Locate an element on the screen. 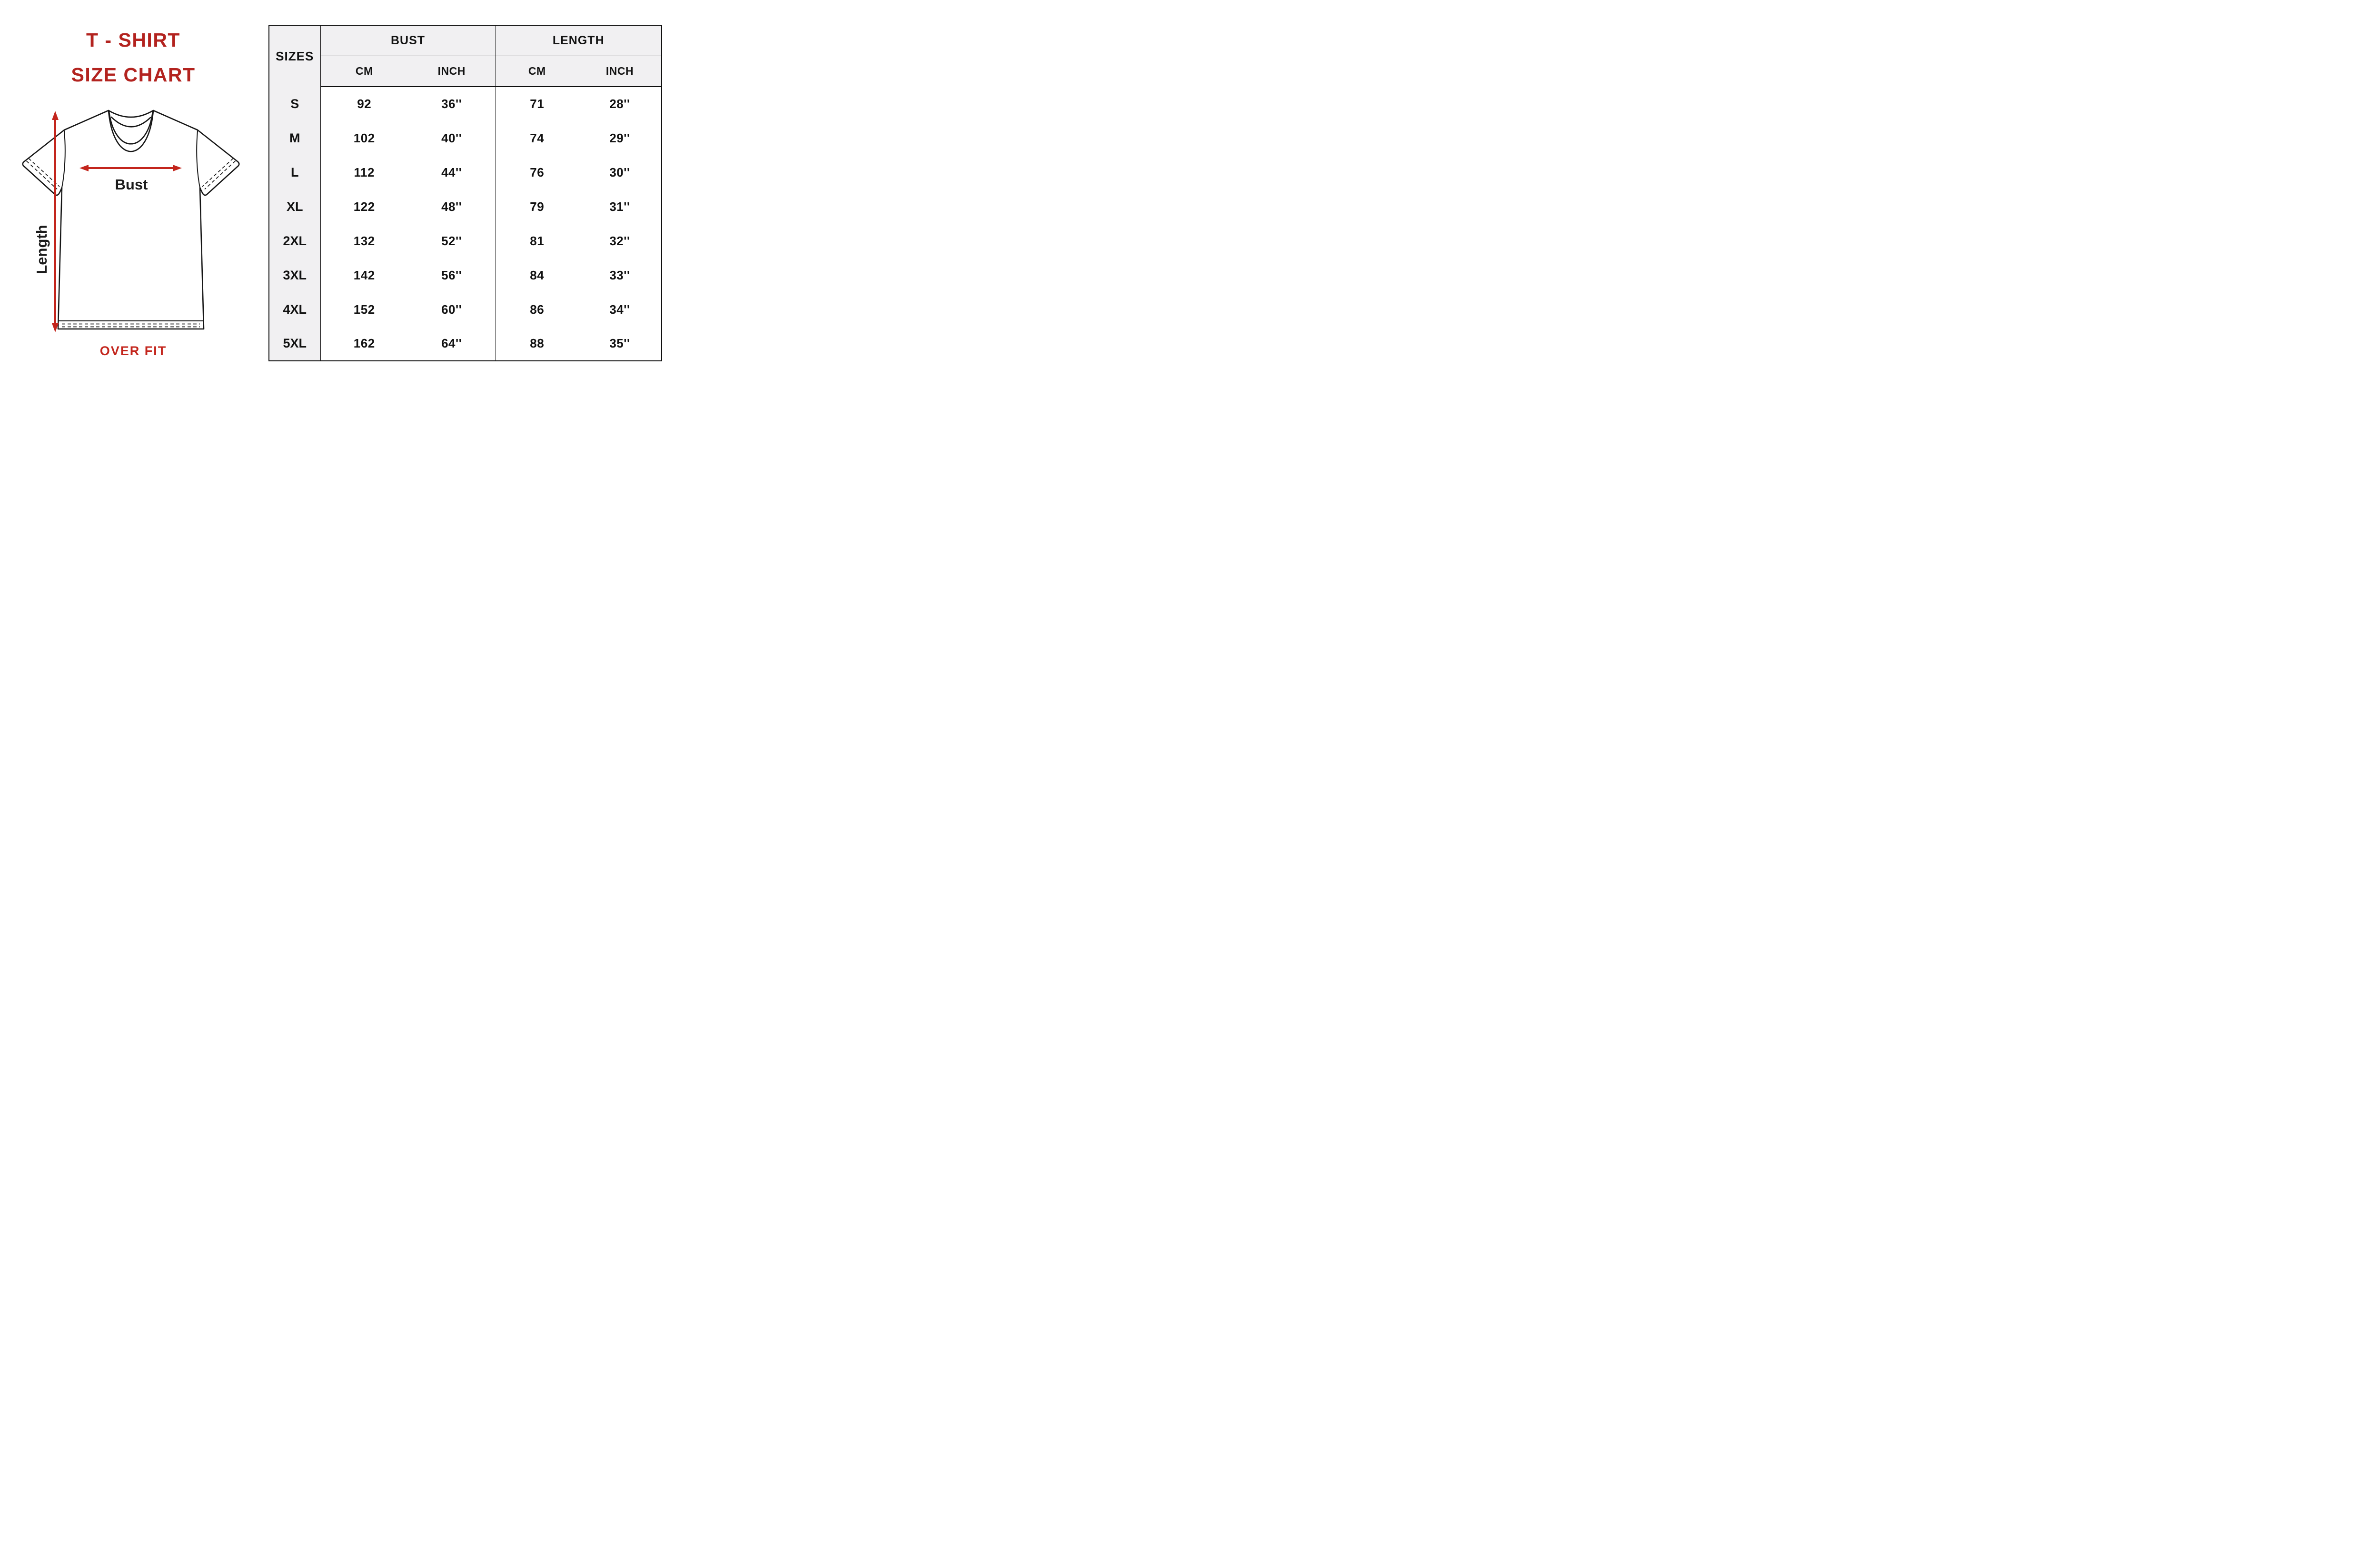  length-cm-cell: 81 is located at coordinates (536, 241).